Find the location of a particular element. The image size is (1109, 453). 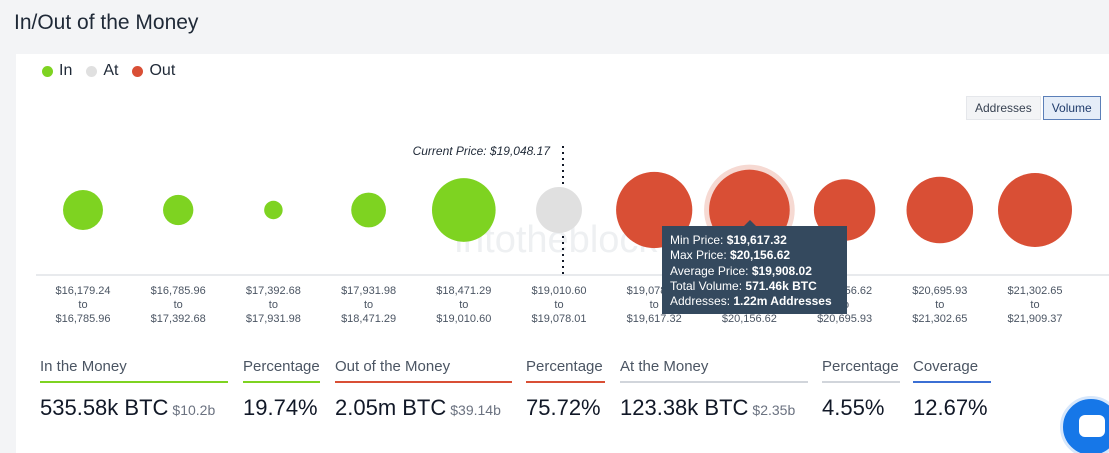

stat-value: 4.55% is located at coordinates (853, 407).